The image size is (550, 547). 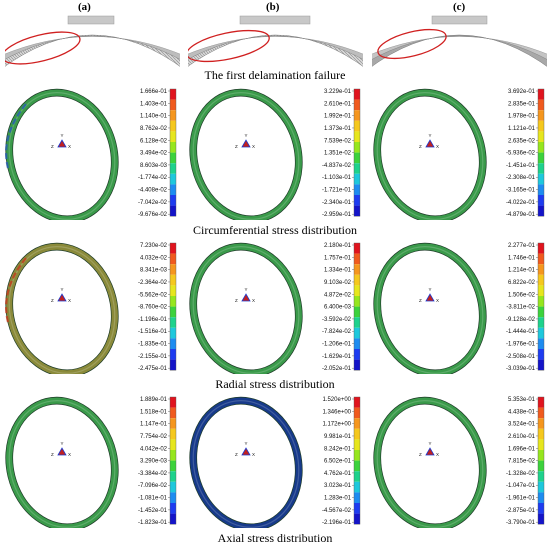 What do you see at coordinates (337, 369) in the screenshot?
I see `legend-value-label: -2.052e-01` at bounding box center [337, 369].